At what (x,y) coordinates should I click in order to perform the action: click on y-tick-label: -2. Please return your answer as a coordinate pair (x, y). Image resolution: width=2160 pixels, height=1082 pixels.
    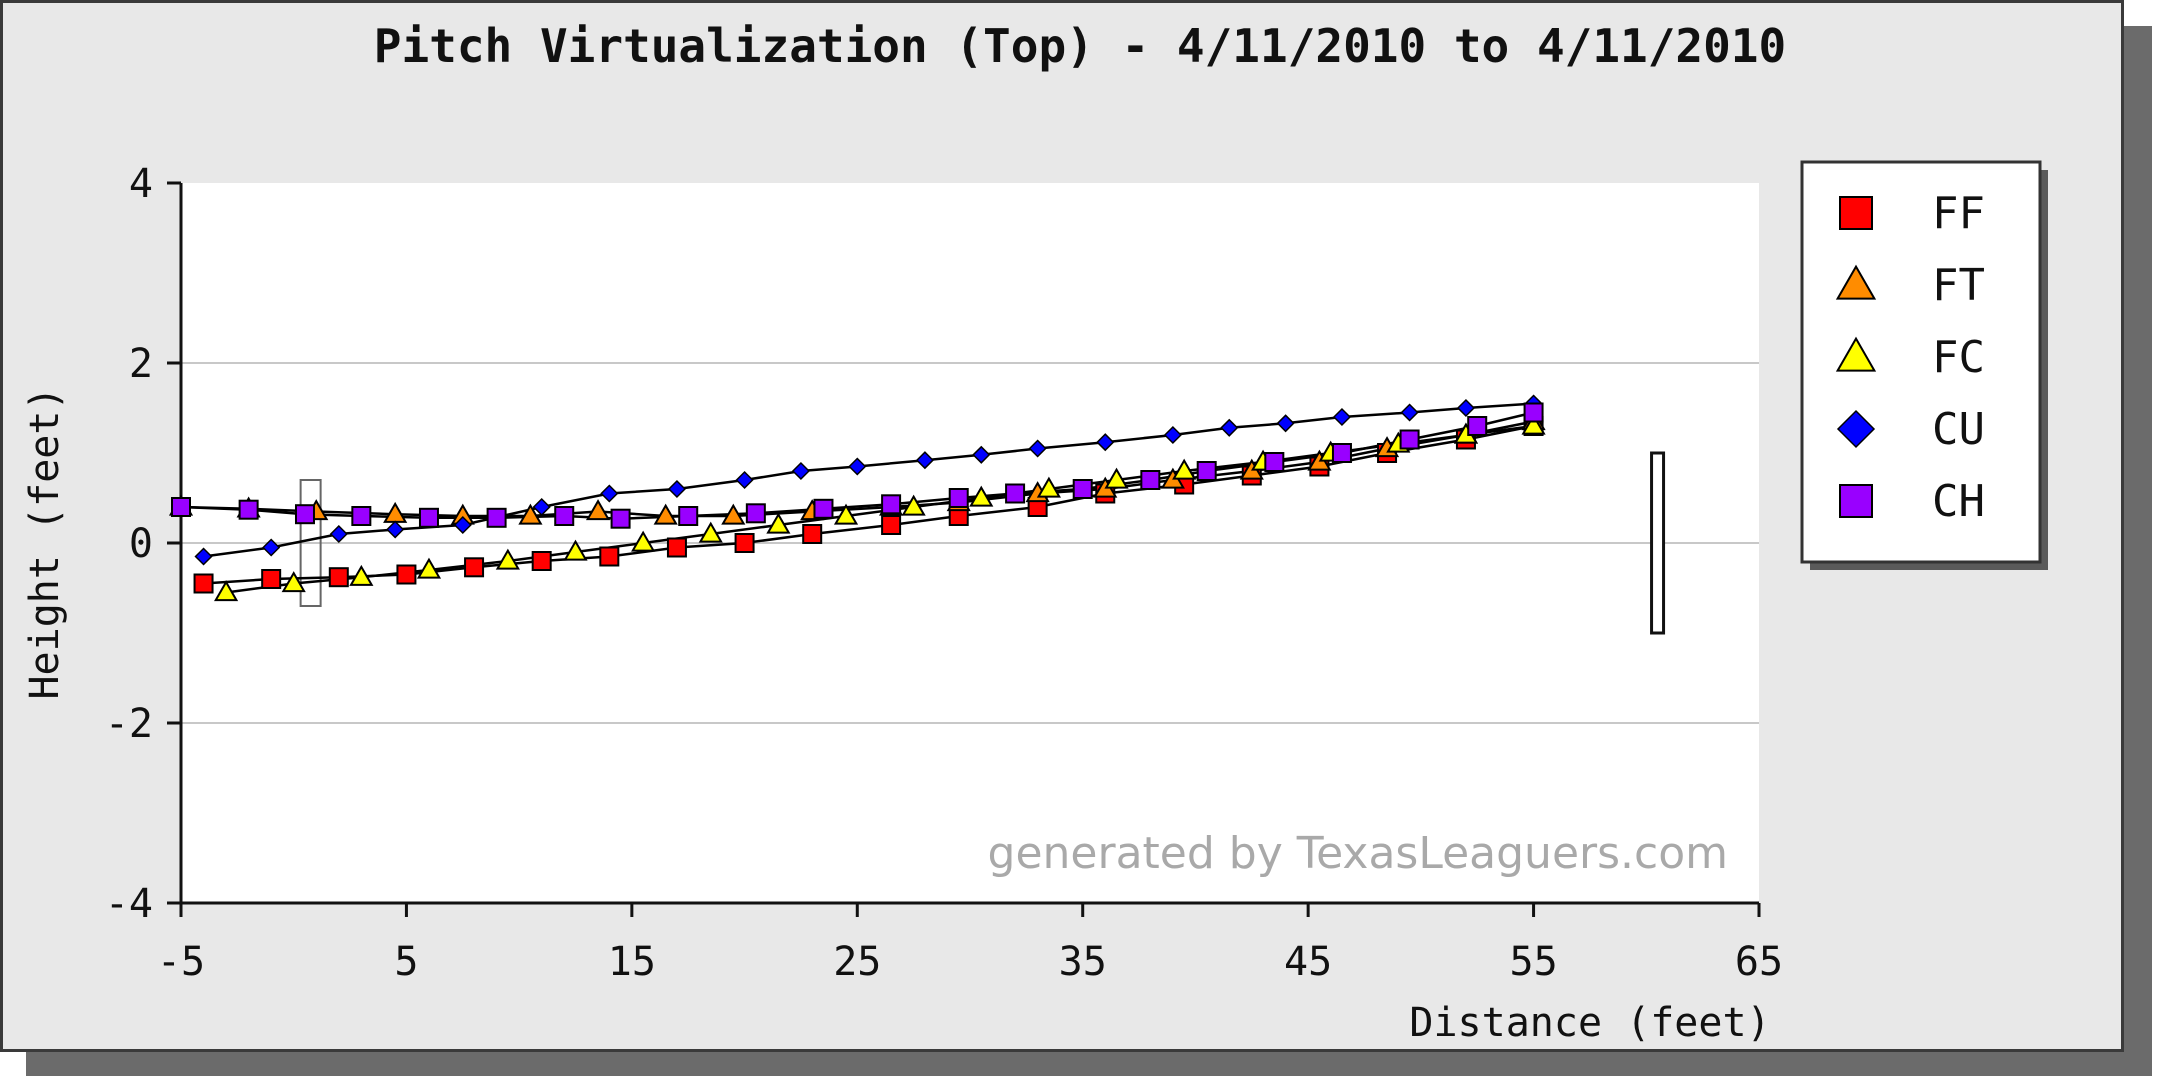
    Looking at the image, I should click on (129, 724).